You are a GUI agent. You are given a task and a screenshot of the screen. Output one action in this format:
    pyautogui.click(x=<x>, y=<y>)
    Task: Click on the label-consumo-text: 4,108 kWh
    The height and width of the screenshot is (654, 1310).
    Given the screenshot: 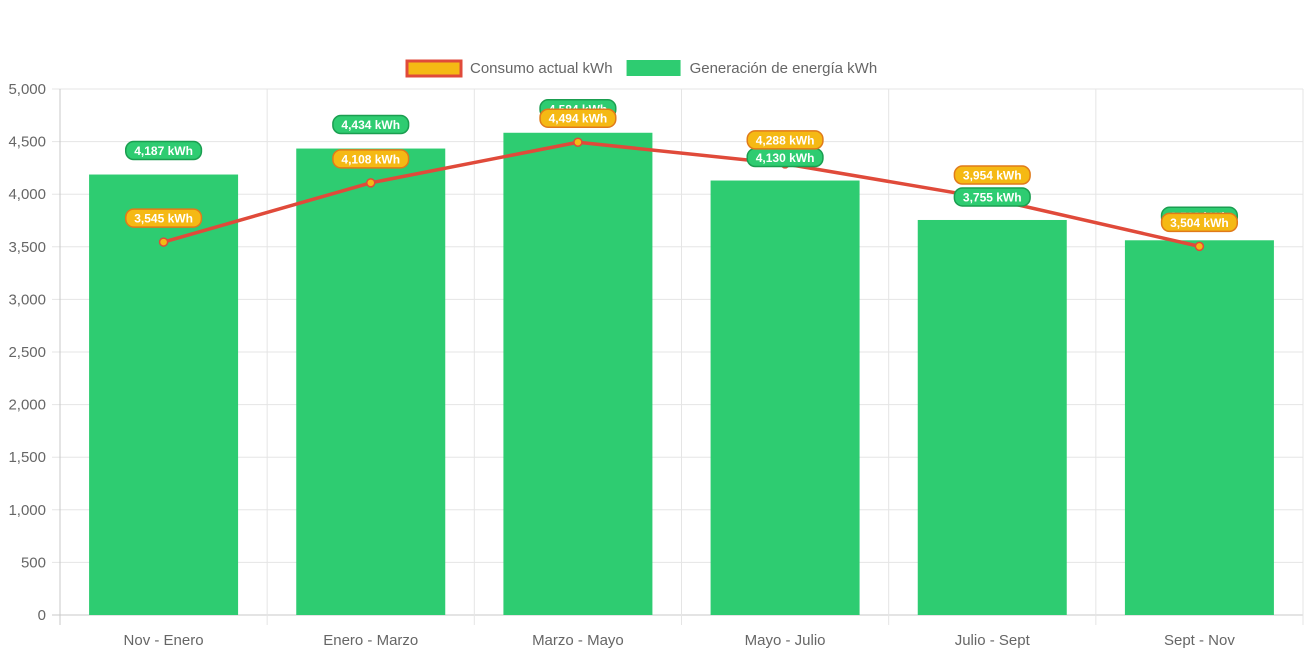 What is the action you would take?
    pyautogui.click(x=370, y=159)
    